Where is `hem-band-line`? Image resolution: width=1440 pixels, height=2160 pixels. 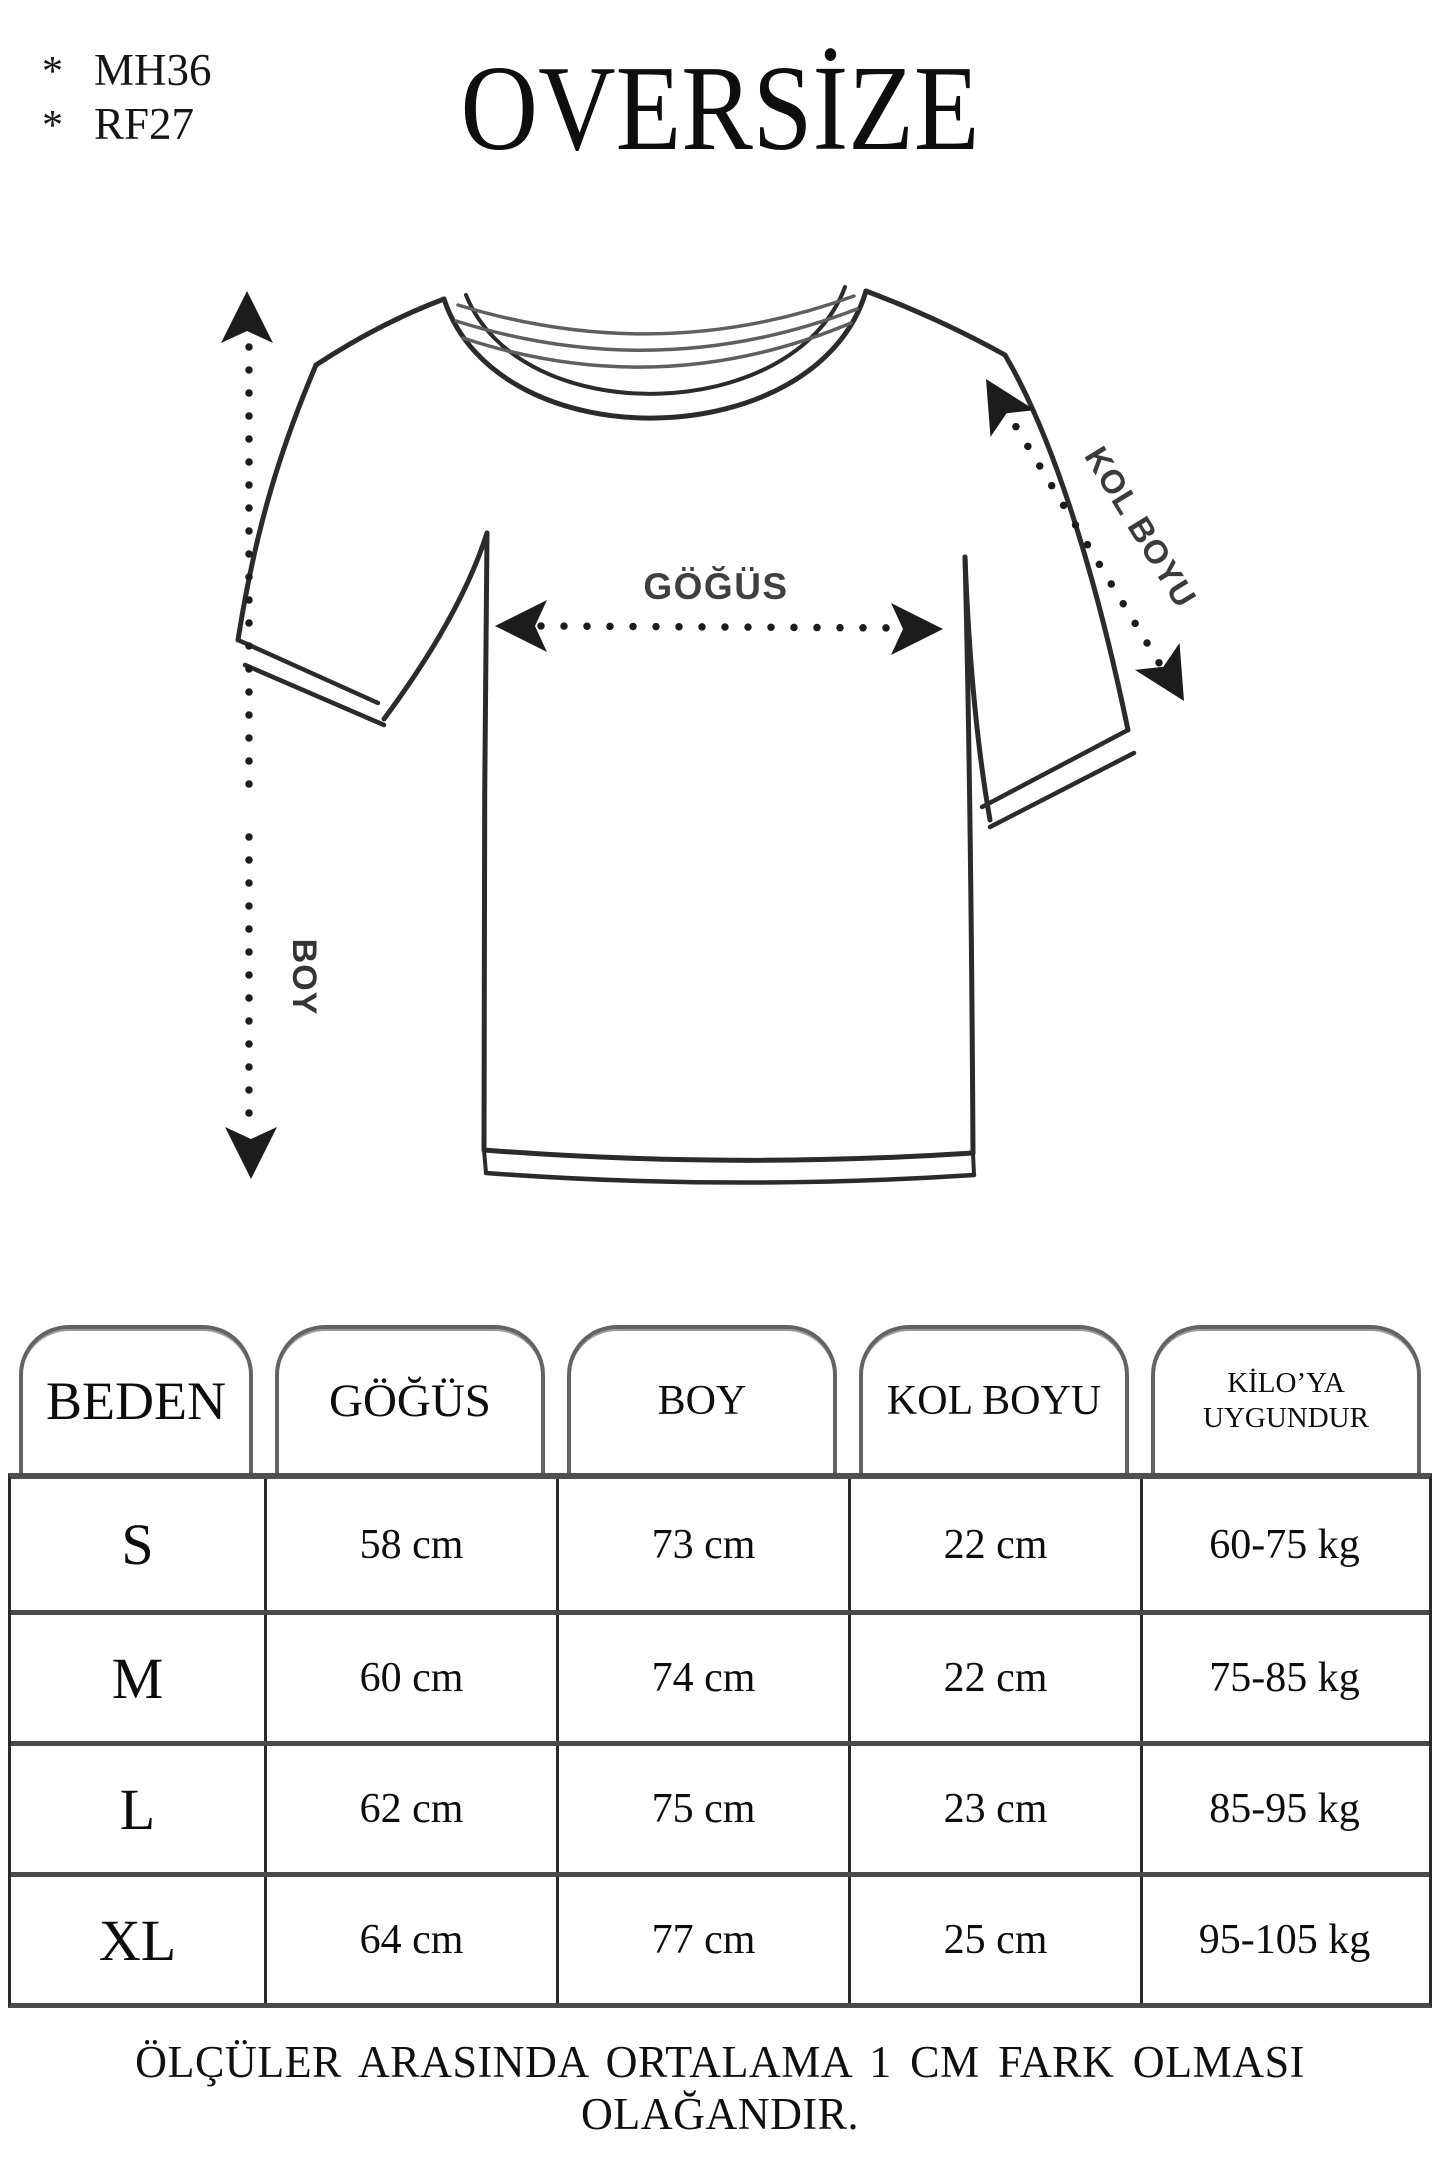 hem-band-line is located at coordinates (730, 1177).